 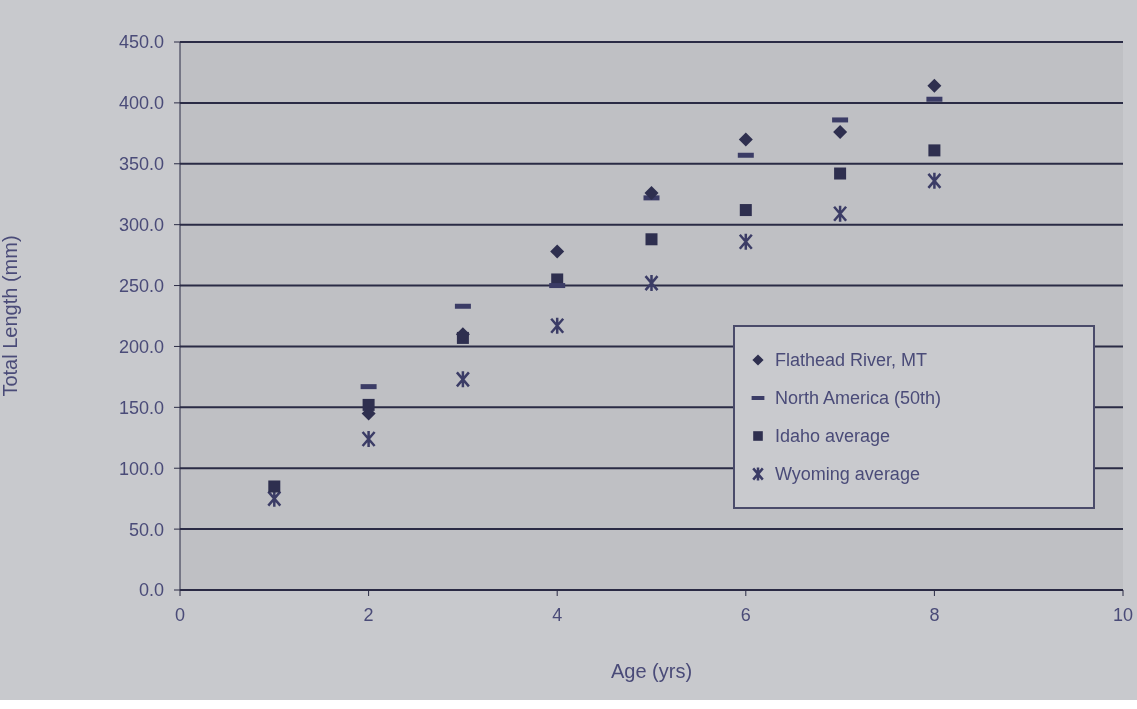 I want to click on y-tick-label: 450.0, so click(x=141, y=42).